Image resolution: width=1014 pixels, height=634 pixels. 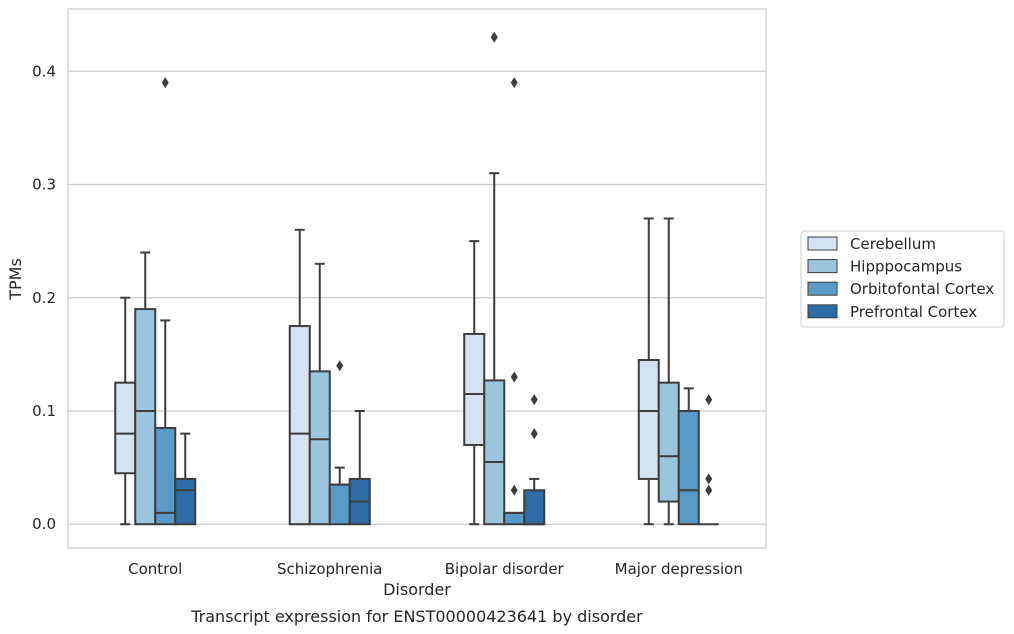 I want to click on x-tick-label: Major depression, so click(x=679, y=569).